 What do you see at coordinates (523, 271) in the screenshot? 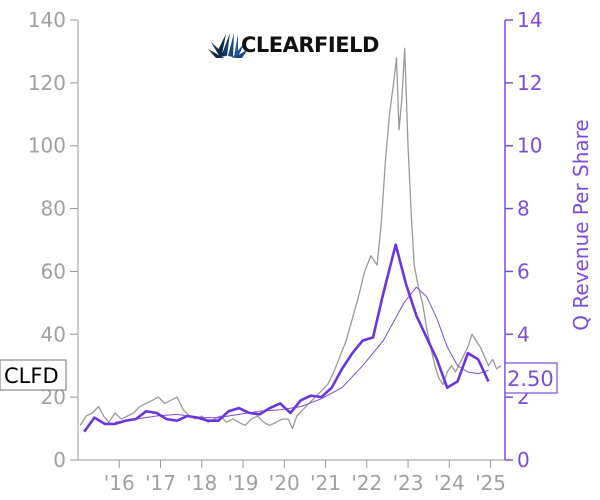
I see `right-tick-label: 6` at bounding box center [523, 271].